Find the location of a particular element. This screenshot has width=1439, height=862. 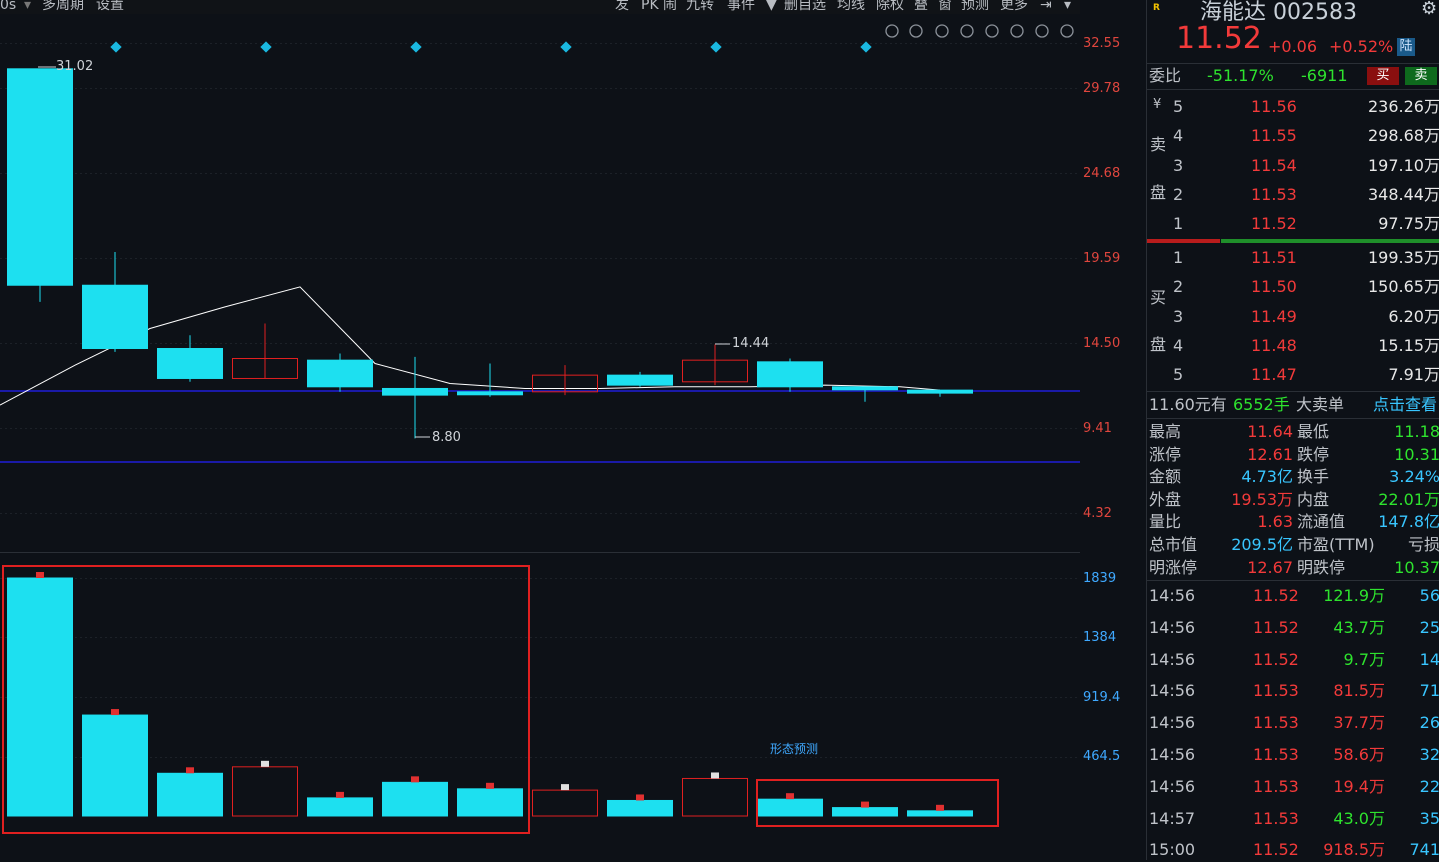

bid-row: 4 11.48 15.15万 is located at coordinates (1293, 346).